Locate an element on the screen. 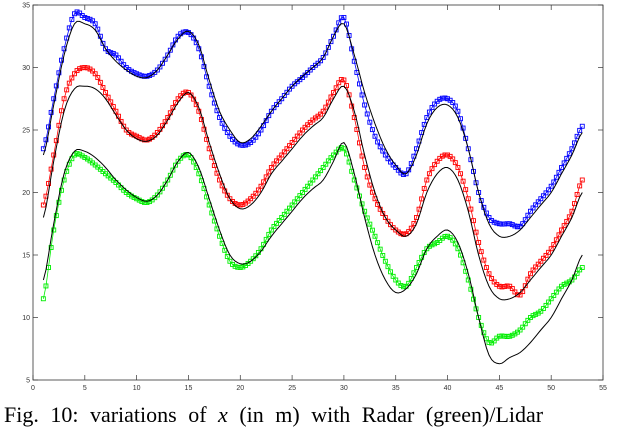 Image resolution: width=640 pixels, height=428 pixels. caption-prefix: Fig. 10: variations of is located at coordinates (105, 414).